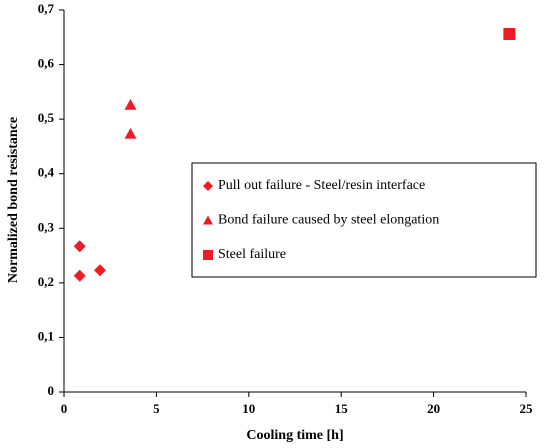  What do you see at coordinates (46, 335) in the screenshot?
I see `y-tick-label: 0,1` at bounding box center [46, 335].